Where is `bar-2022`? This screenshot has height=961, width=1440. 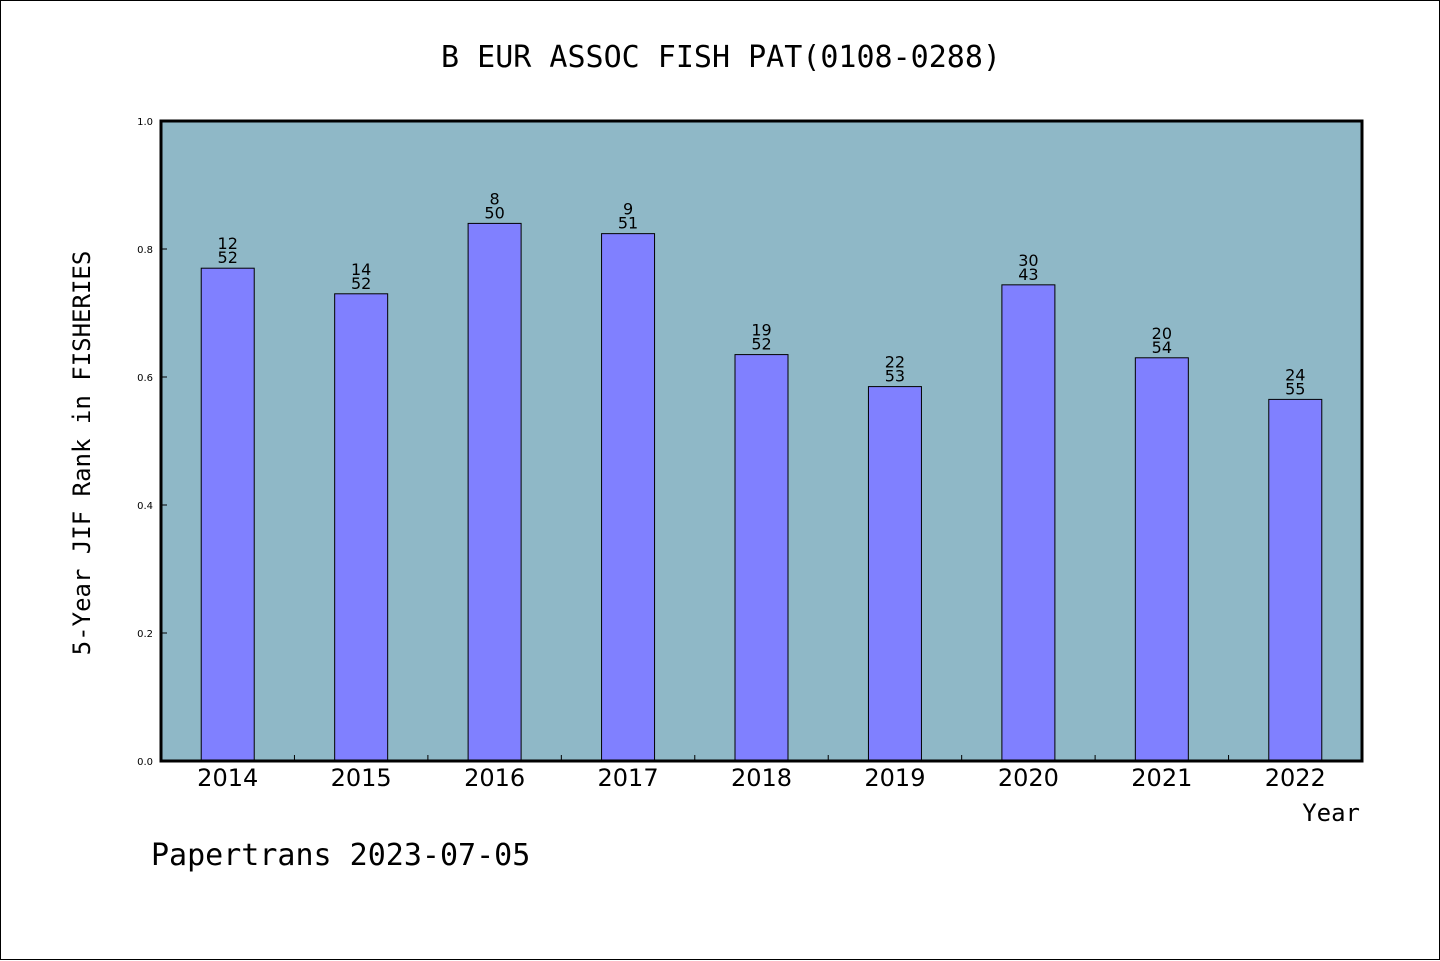
bar-2022 is located at coordinates (1295, 580).